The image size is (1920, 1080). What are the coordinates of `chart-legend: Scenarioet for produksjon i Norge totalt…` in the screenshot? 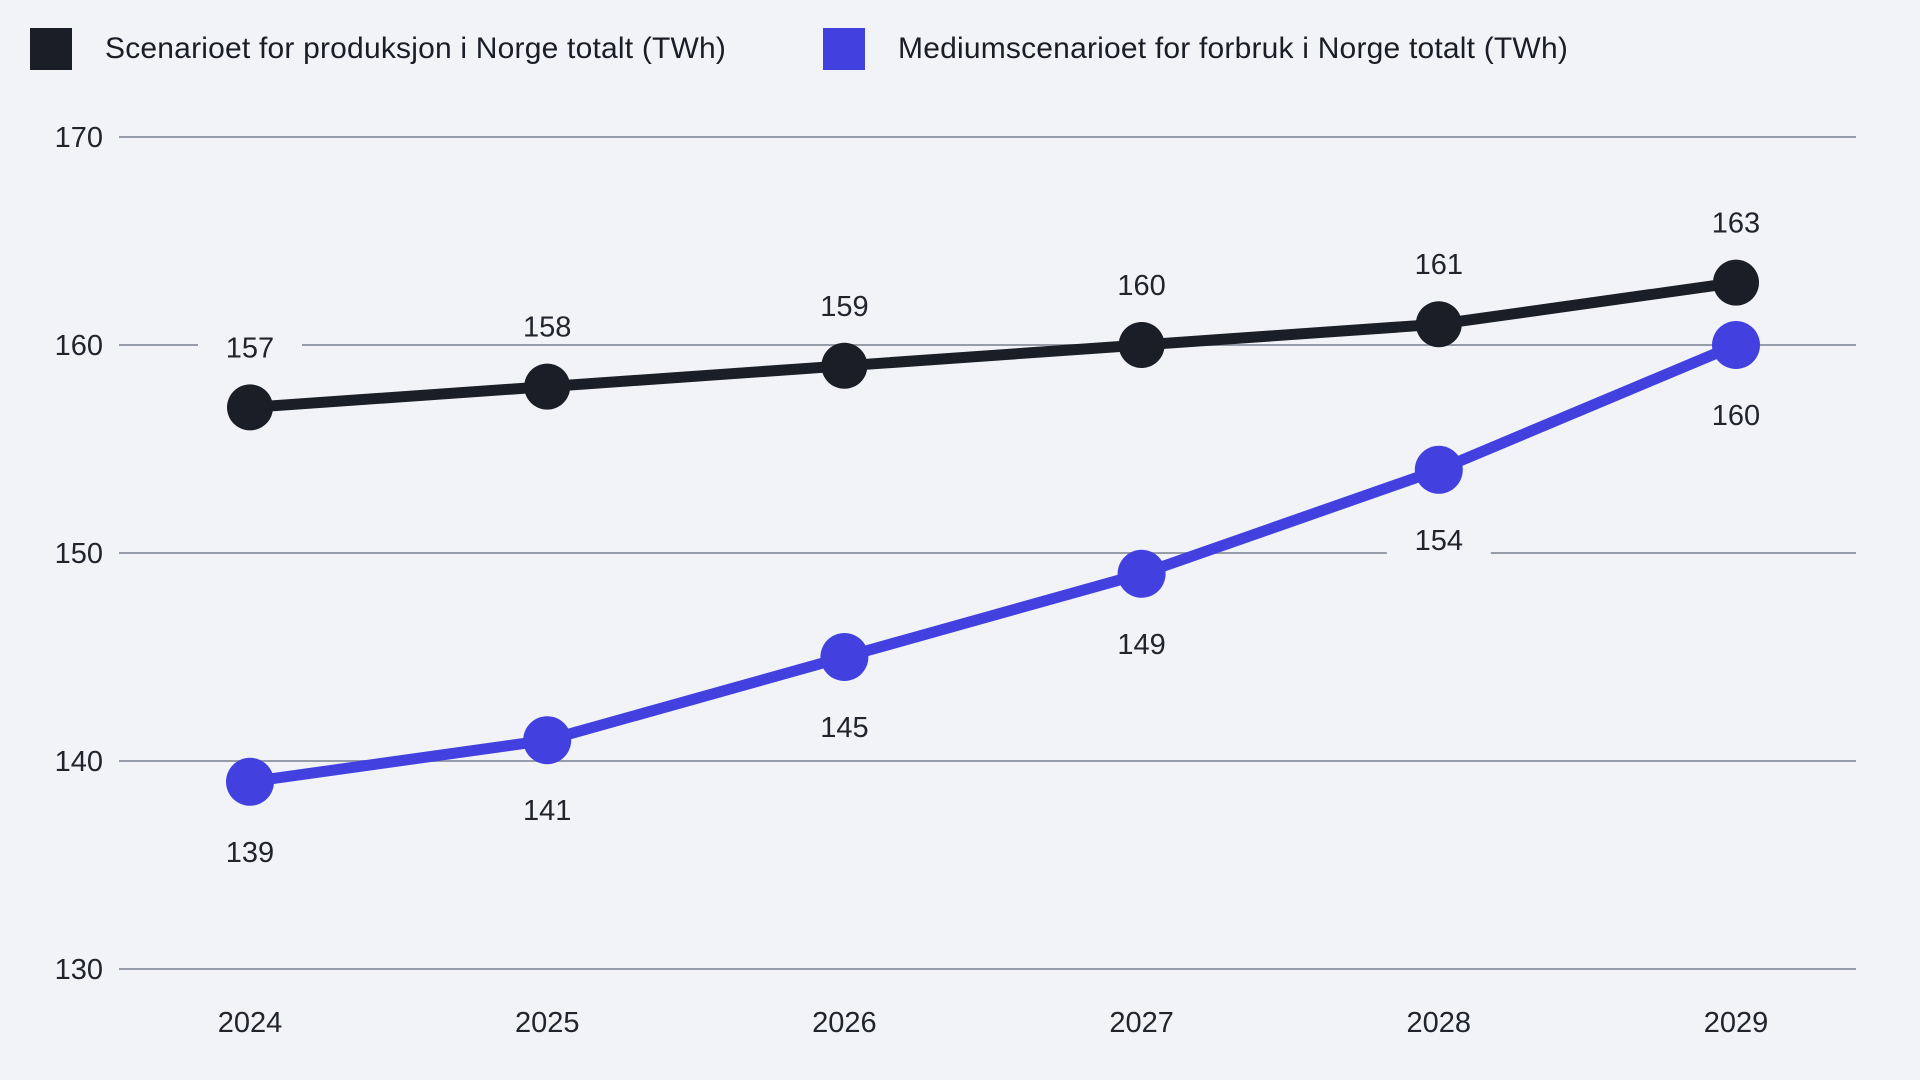 It's located at (960, 45).